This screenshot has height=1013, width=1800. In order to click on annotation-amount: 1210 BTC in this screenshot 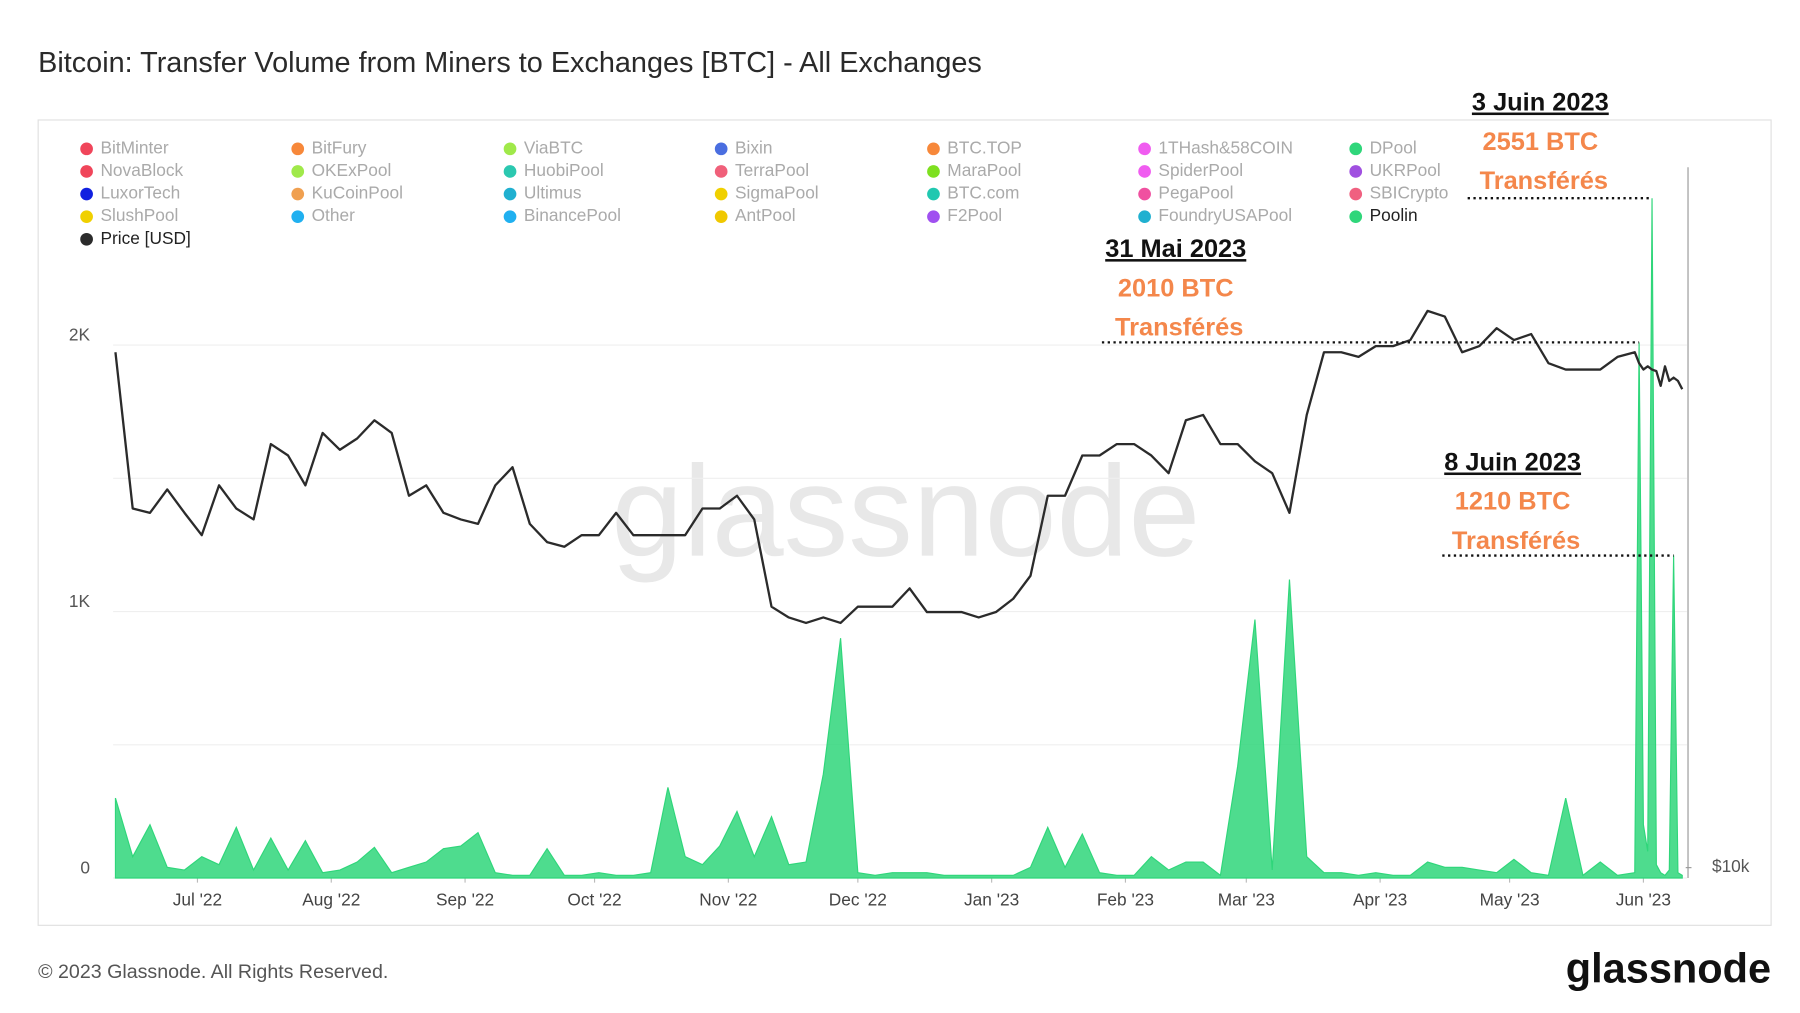, I will do `click(1513, 502)`.